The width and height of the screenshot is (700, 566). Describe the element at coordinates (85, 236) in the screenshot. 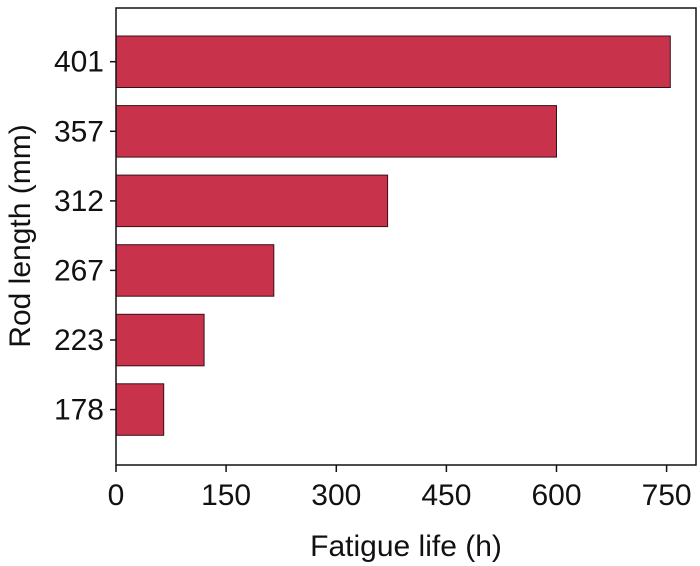

I see `y-ticks-group: 178 223 267 312 357 401` at that location.